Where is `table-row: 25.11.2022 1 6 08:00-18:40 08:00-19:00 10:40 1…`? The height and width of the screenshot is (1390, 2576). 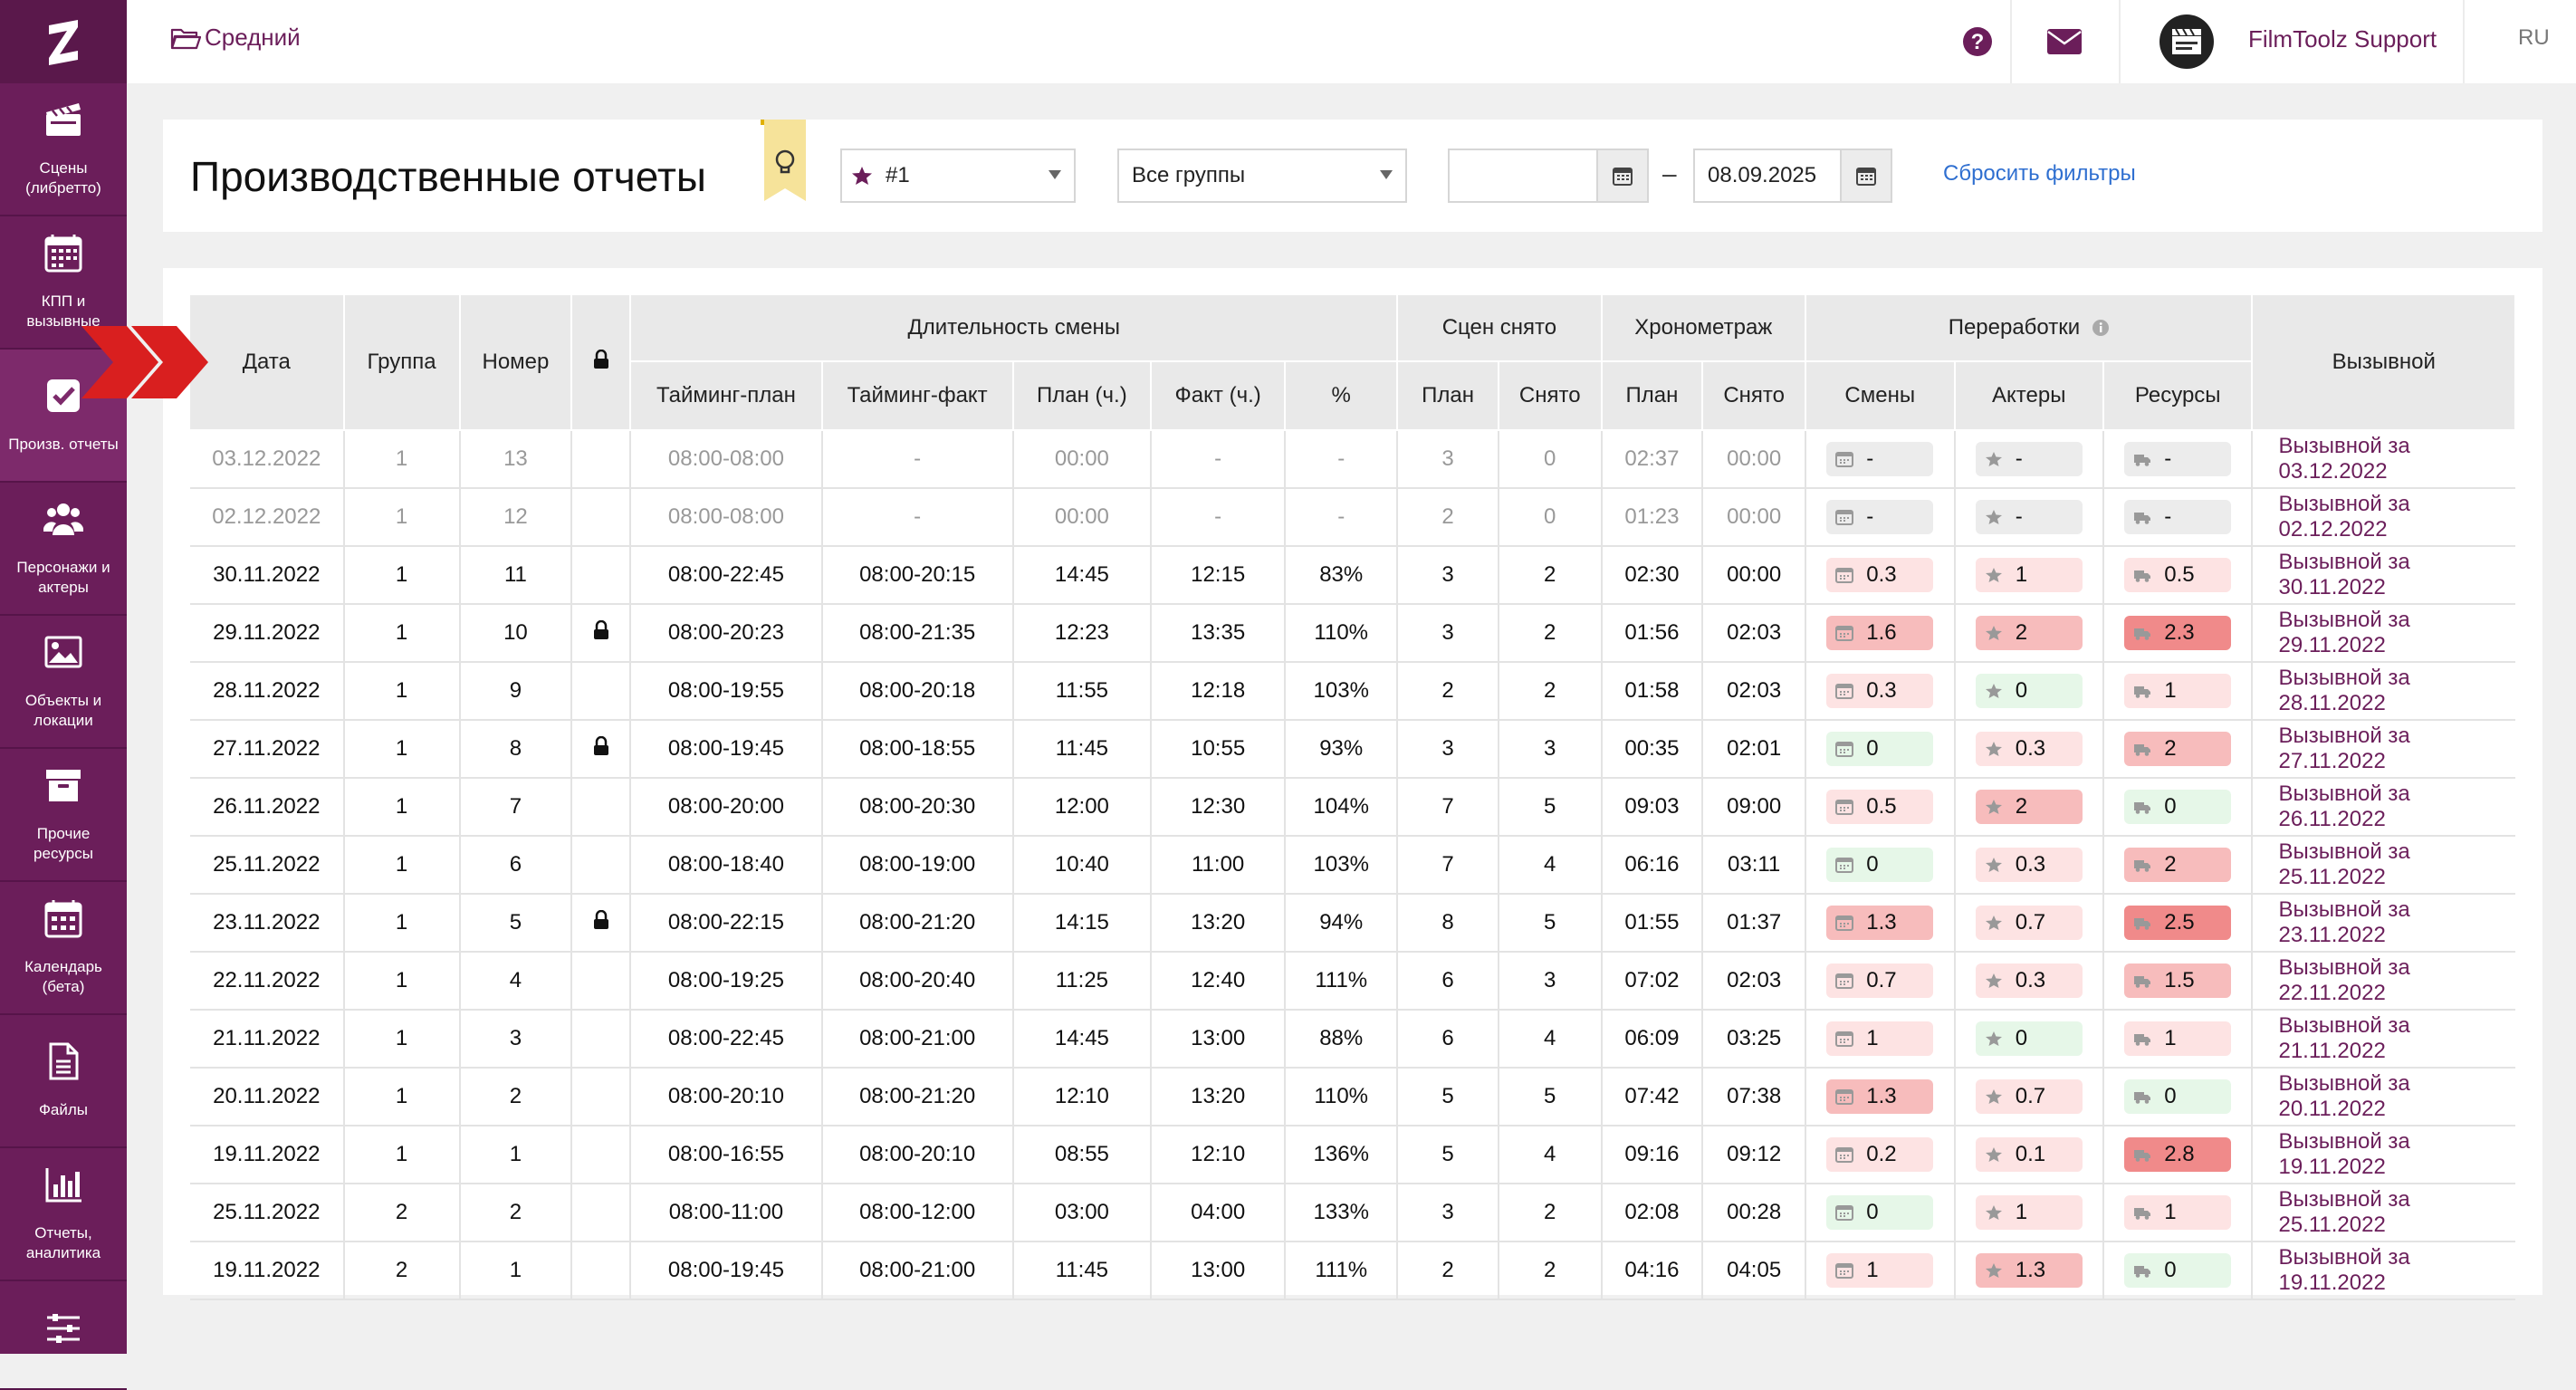 table-row: 25.11.2022 1 6 08:00-18:40 08:00-19:00 10:40 1… is located at coordinates (1352, 865).